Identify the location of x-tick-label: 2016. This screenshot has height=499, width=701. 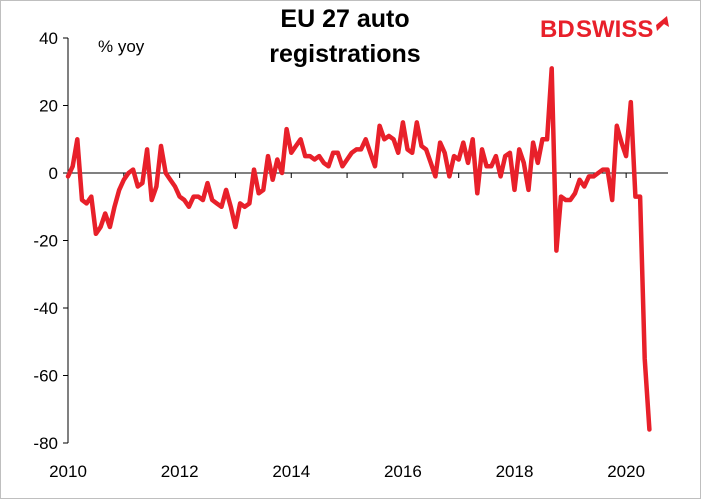
(403, 471).